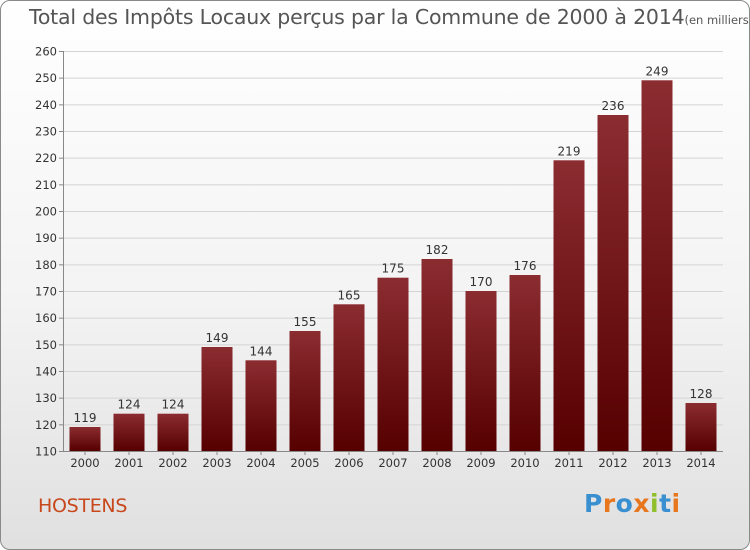  I want to click on x-tick-label: 2008, so click(436, 463).